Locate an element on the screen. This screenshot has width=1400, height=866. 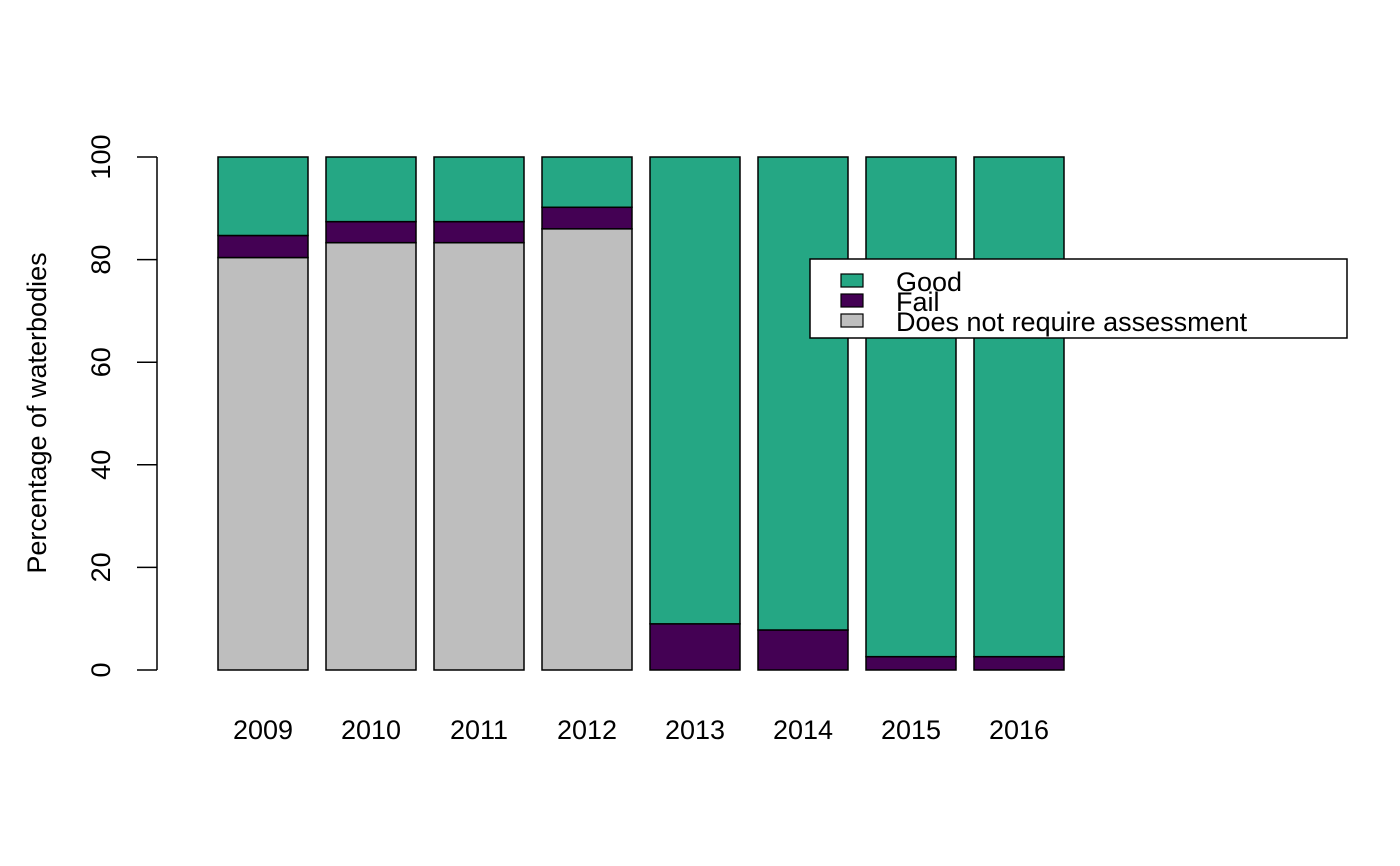
bar-segment-2014-fail is located at coordinates (803, 650).